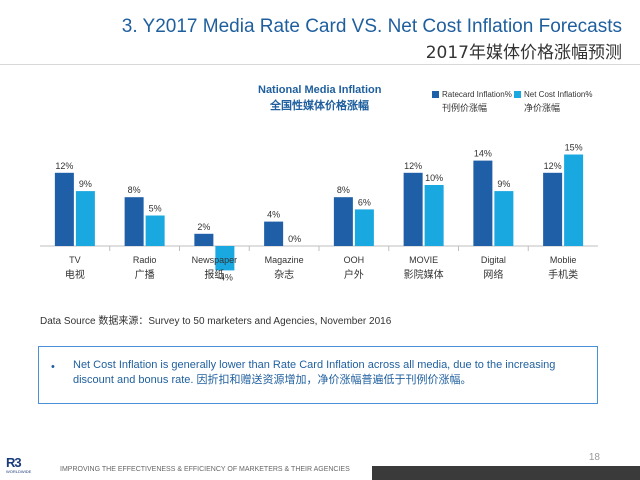  What do you see at coordinates (504, 218) in the screenshot?
I see `bar-net-cost-inflation--digital` at bounding box center [504, 218].